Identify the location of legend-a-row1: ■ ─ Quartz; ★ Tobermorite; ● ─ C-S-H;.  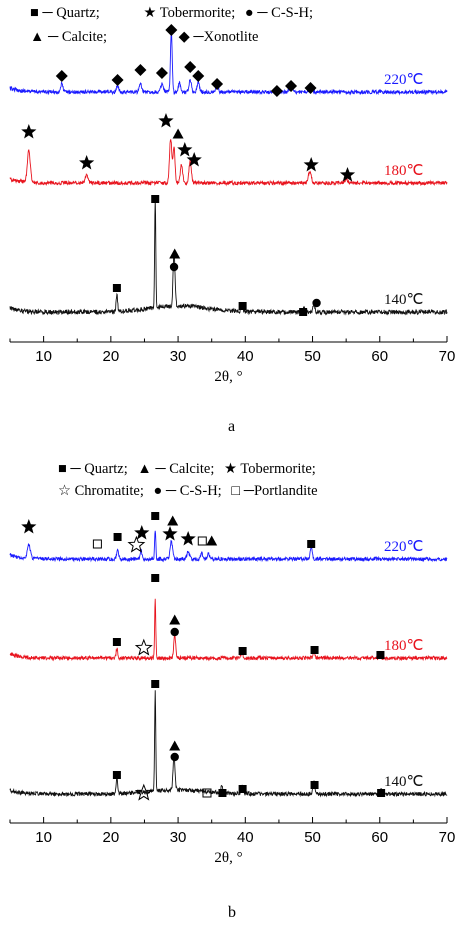
(171, 13).